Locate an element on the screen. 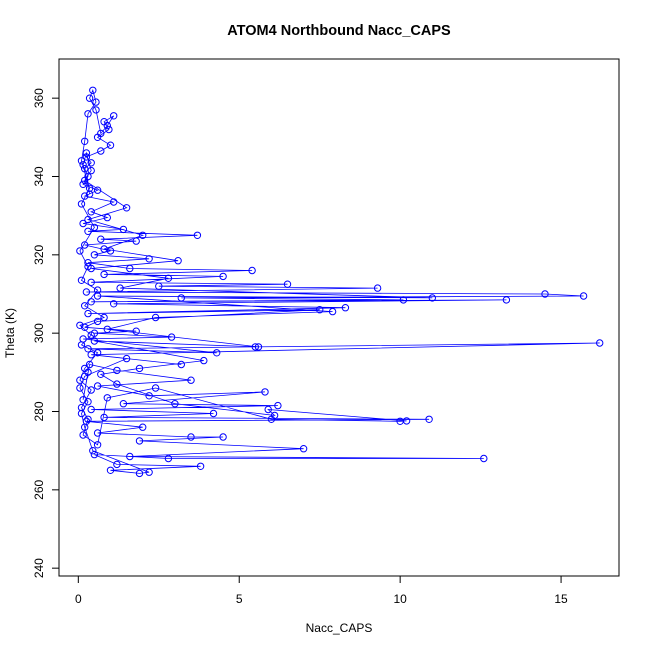 This screenshot has height=650, width=650. x-tick-label: 5 is located at coordinates (239, 599).